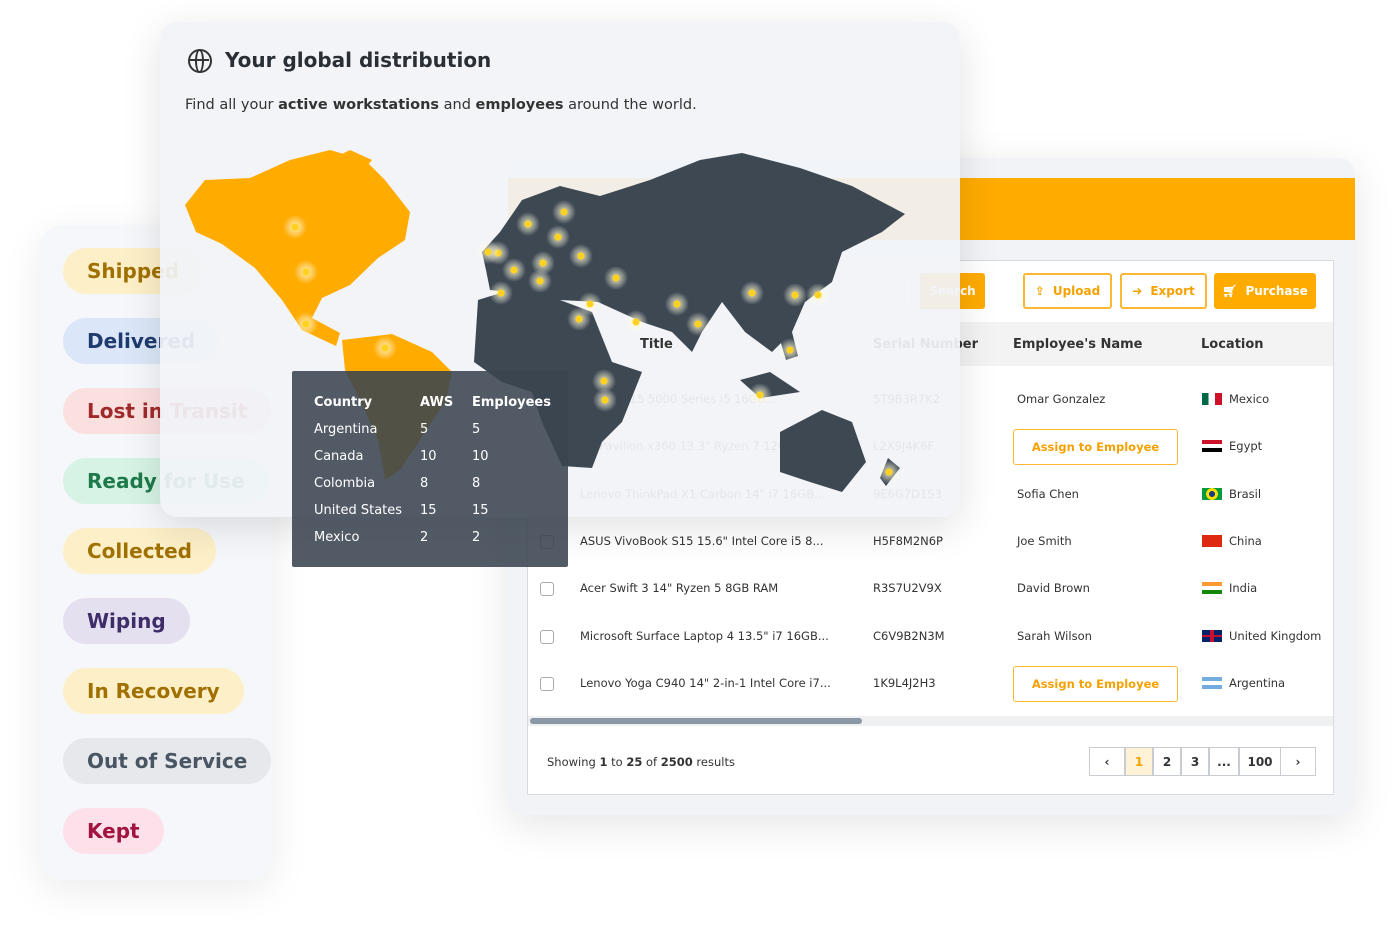  Describe the element at coordinates (1044, 541) in the screenshot. I see `row-employee: Joe Smith` at that location.